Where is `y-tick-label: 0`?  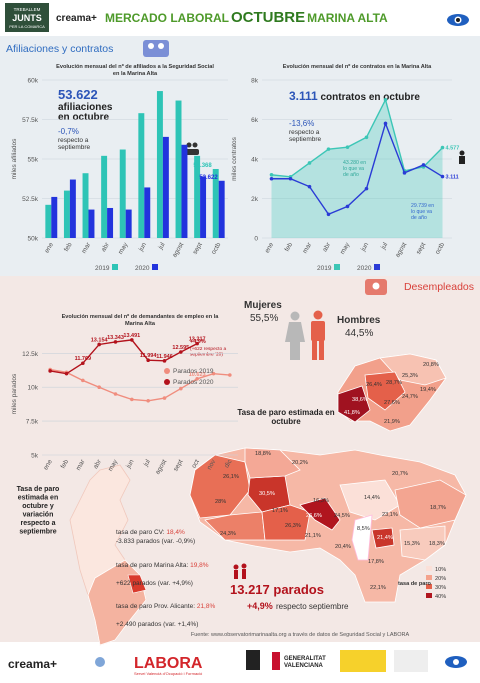 y-tick-label: 0 is located at coordinates (256, 239).